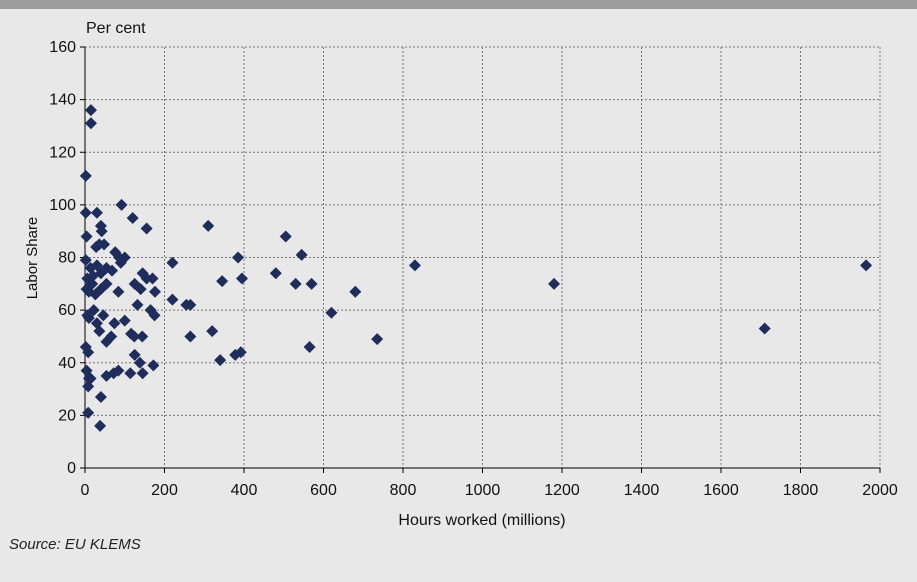 Image resolution: width=917 pixels, height=582 pixels. I want to click on y-tick-label: 40, so click(67, 363).